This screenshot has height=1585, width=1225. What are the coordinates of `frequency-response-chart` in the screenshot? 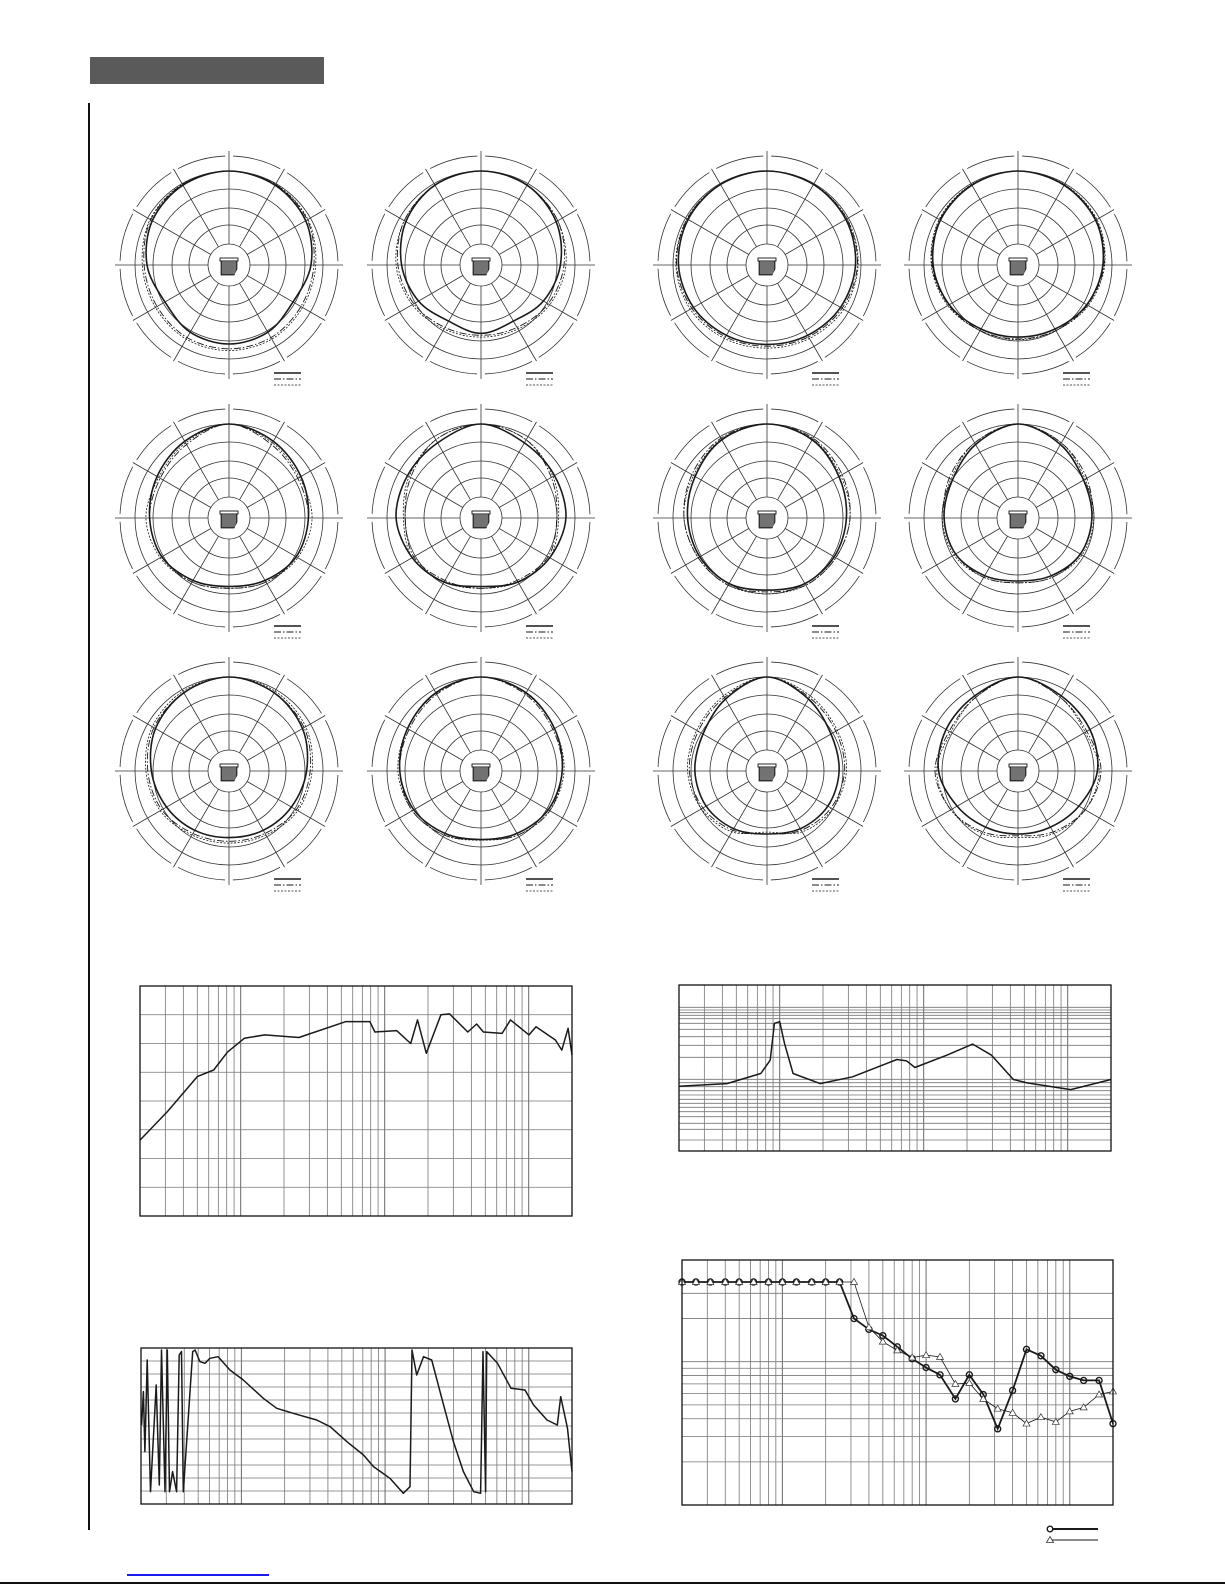 It's located at (356, 1101).